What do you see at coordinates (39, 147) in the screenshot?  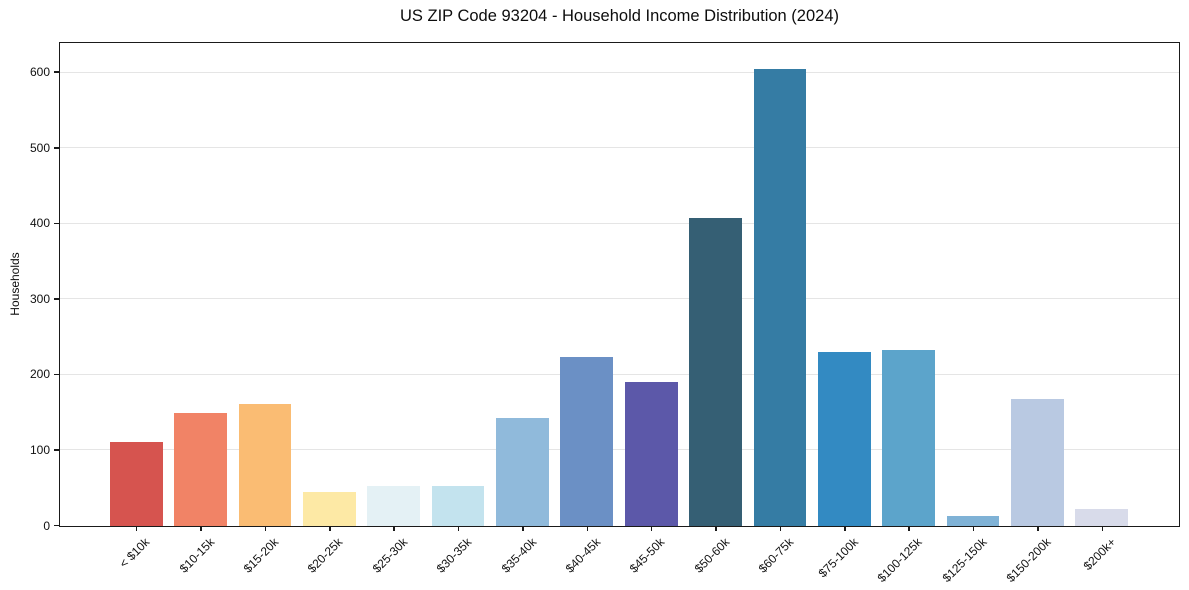 I see `y-tick-label: 500` at bounding box center [39, 147].